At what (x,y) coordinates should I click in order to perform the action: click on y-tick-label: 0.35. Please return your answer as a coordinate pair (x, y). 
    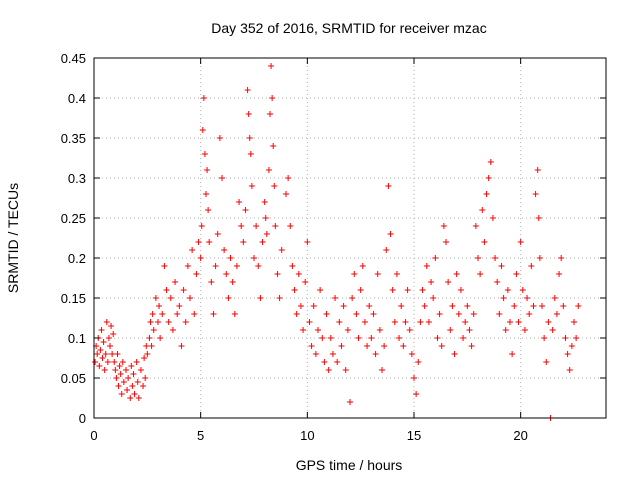
    Looking at the image, I should click on (73, 138).